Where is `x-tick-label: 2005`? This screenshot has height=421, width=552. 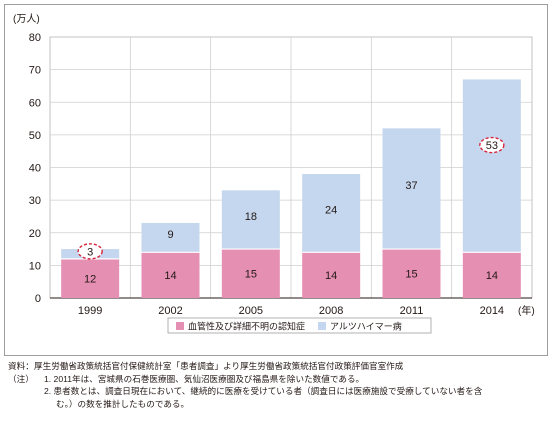
x-tick-label: 2005 is located at coordinates (251, 311).